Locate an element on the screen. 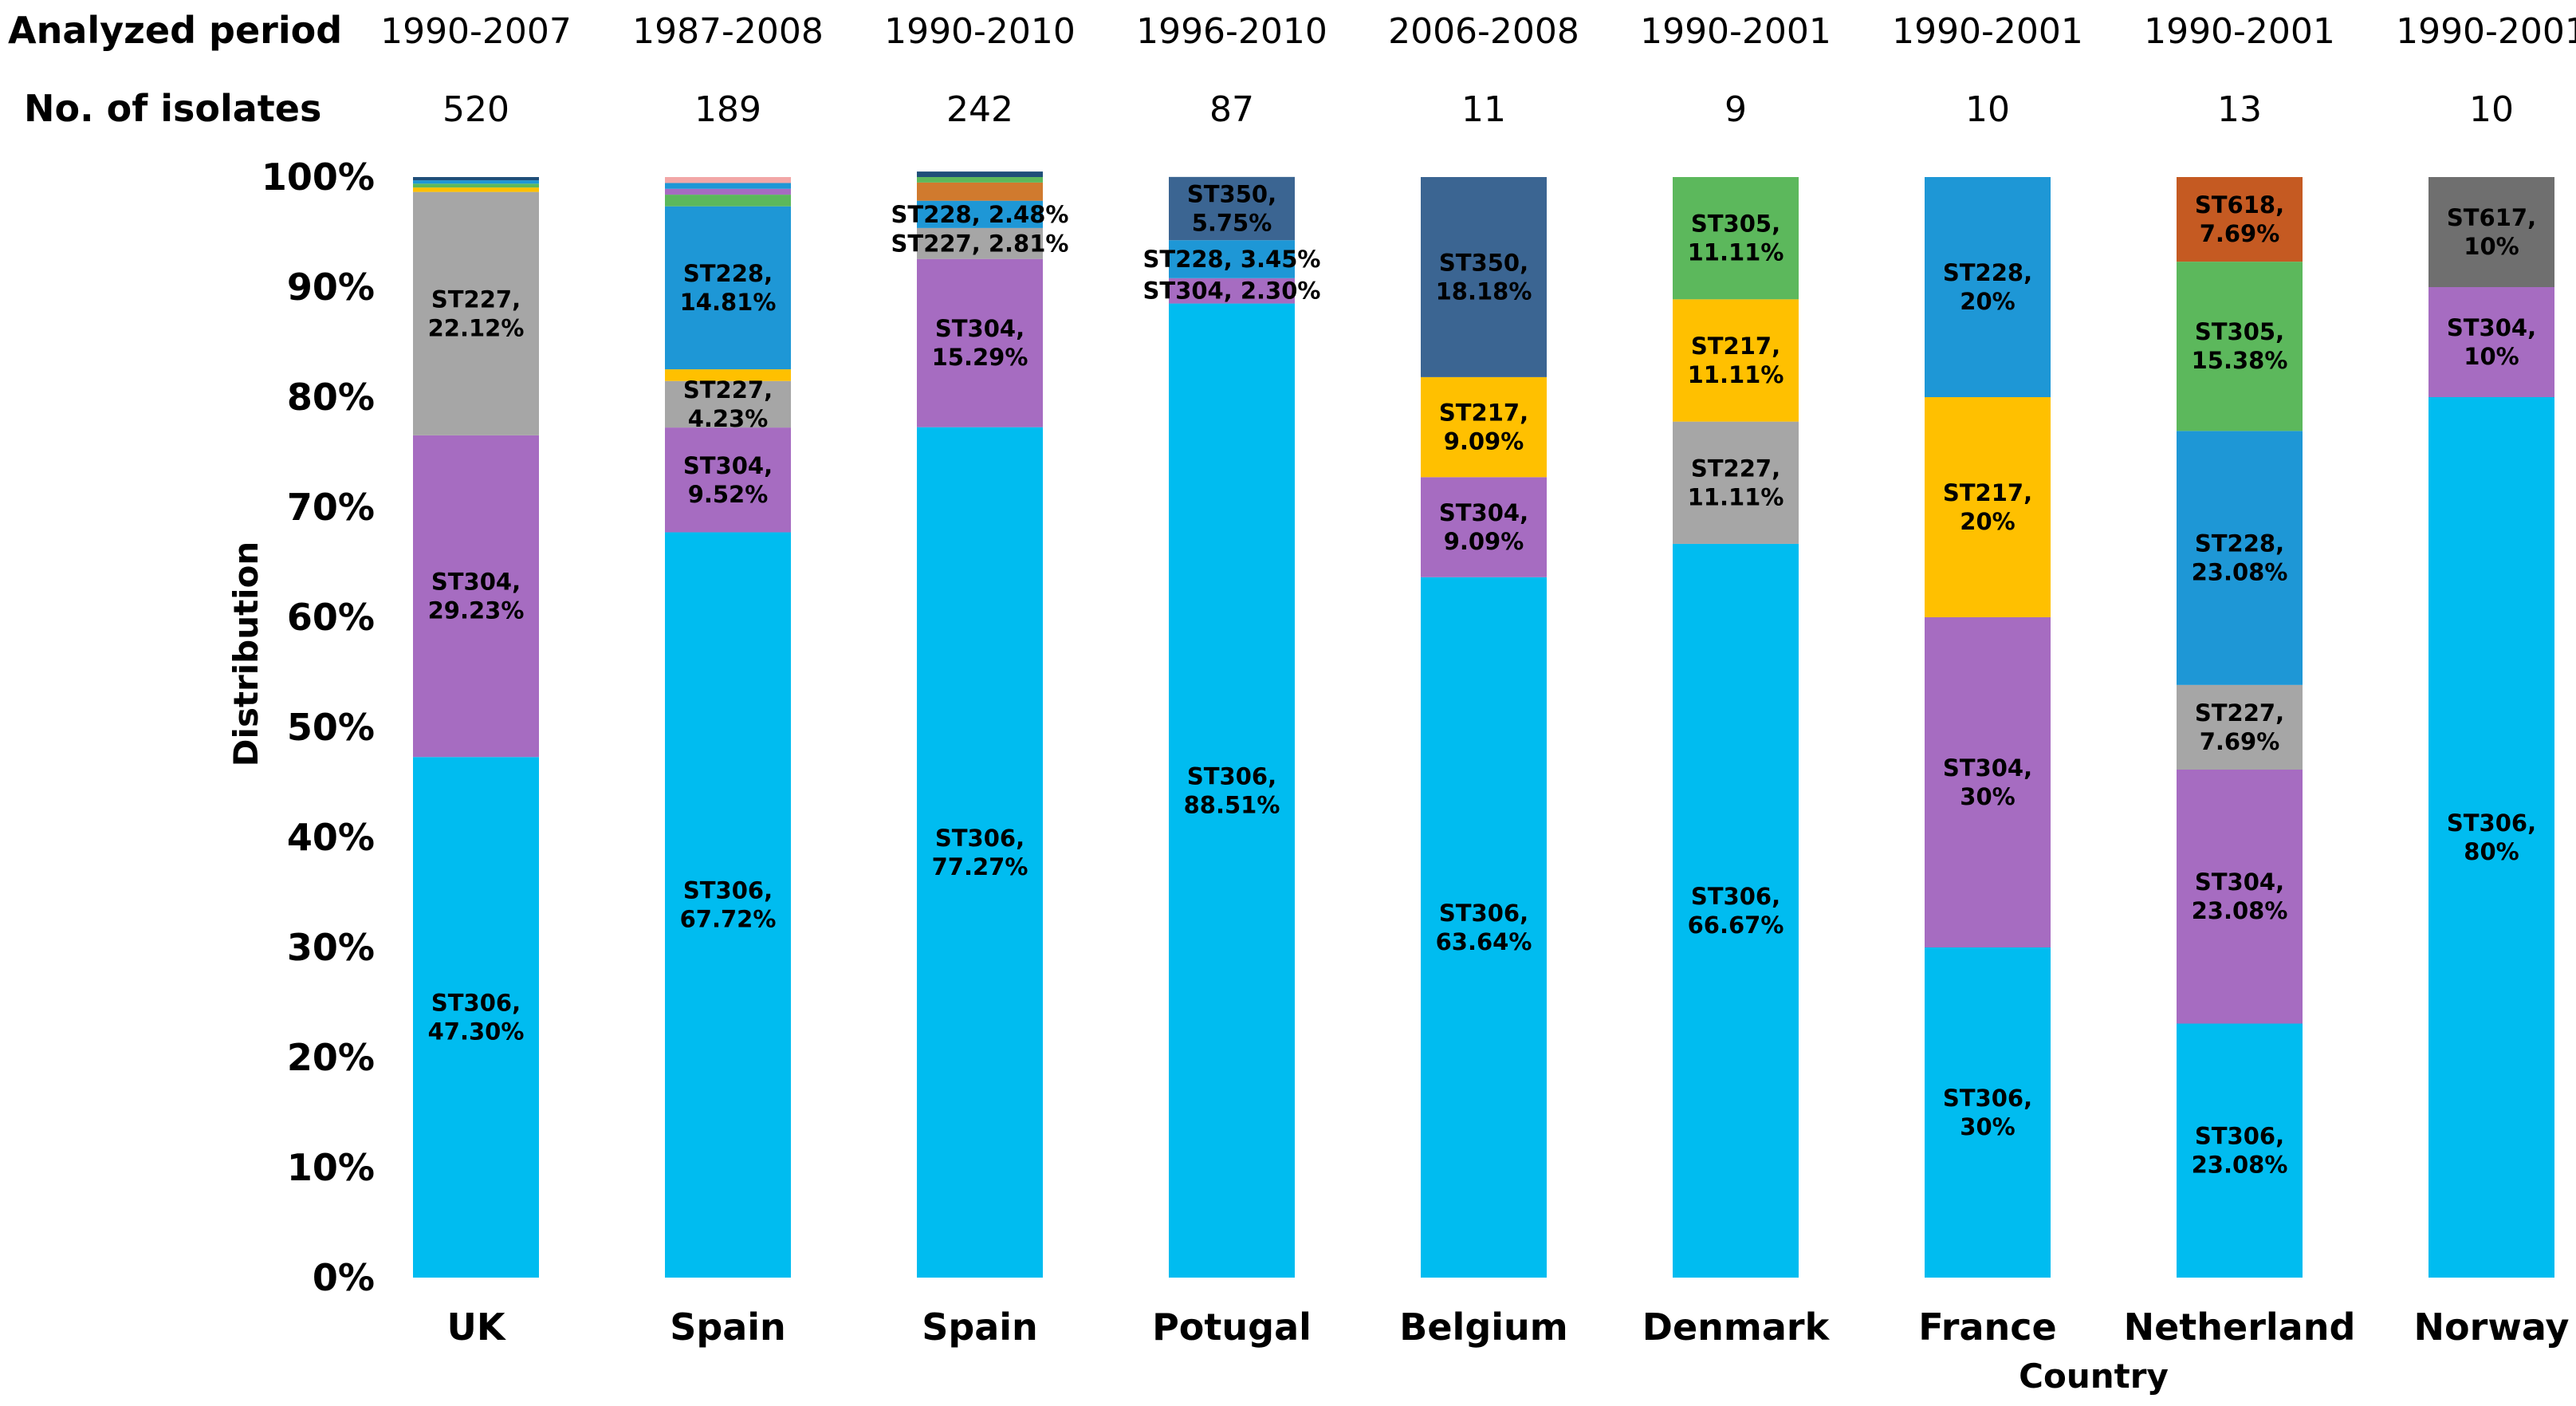  data-label: 67.72% is located at coordinates (729, 919).